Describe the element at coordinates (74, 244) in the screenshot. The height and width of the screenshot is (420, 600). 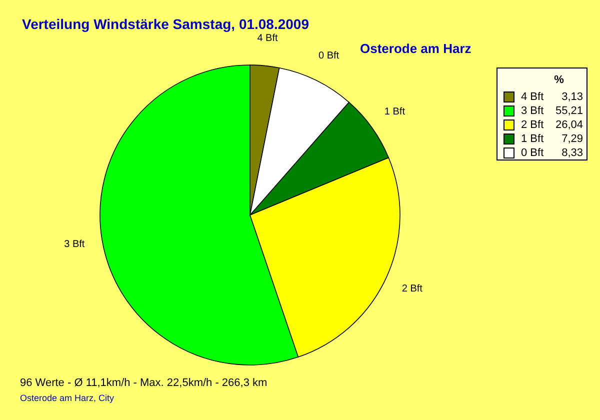
I see `slice-label: 3 Bft` at that location.